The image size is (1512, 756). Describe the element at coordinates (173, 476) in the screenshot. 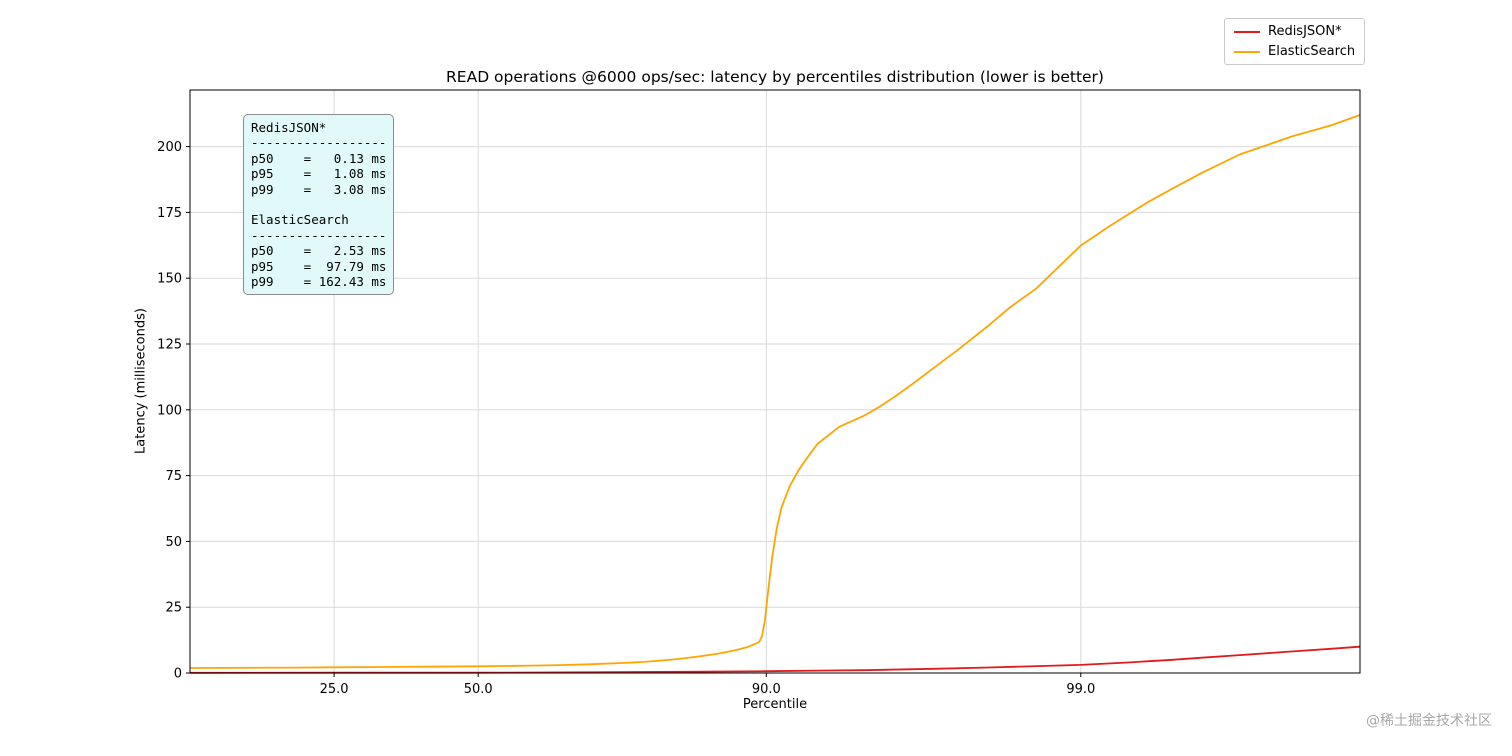

I see `y-tick-label: 75` at that location.